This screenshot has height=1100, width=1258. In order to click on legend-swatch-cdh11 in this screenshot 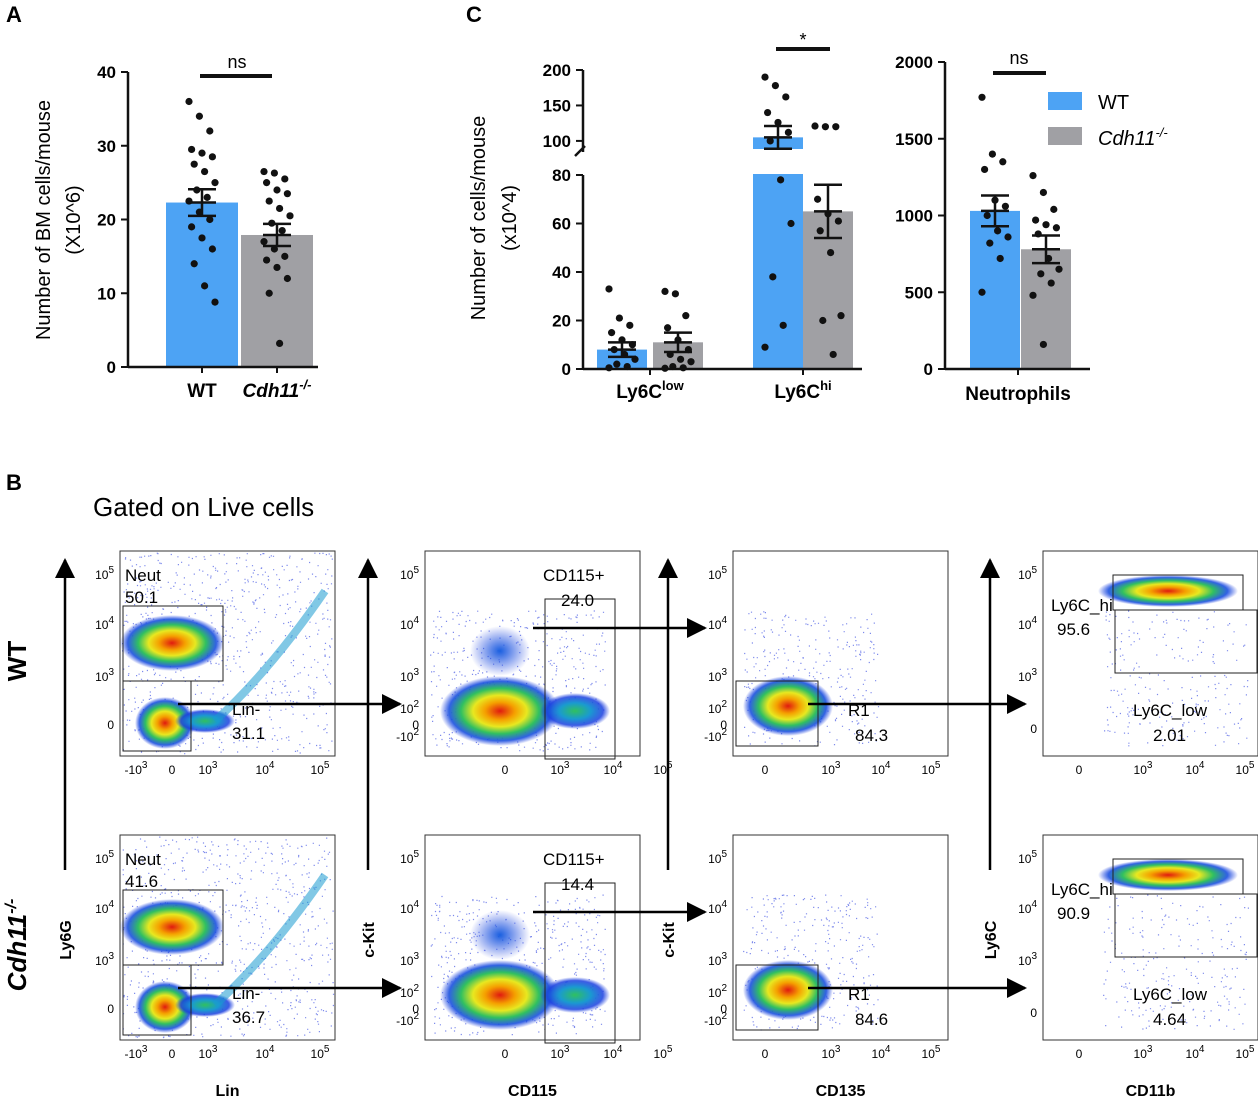, I will do `click(1065, 136)`.